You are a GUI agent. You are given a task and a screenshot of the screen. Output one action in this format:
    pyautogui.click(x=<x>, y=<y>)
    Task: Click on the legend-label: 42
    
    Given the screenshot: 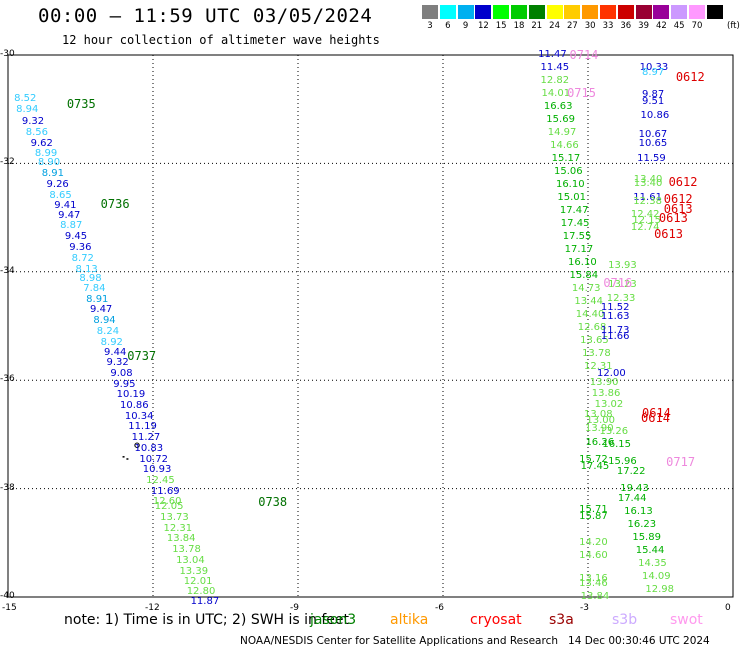 What is the action you would take?
    pyautogui.click(x=661, y=26)
    